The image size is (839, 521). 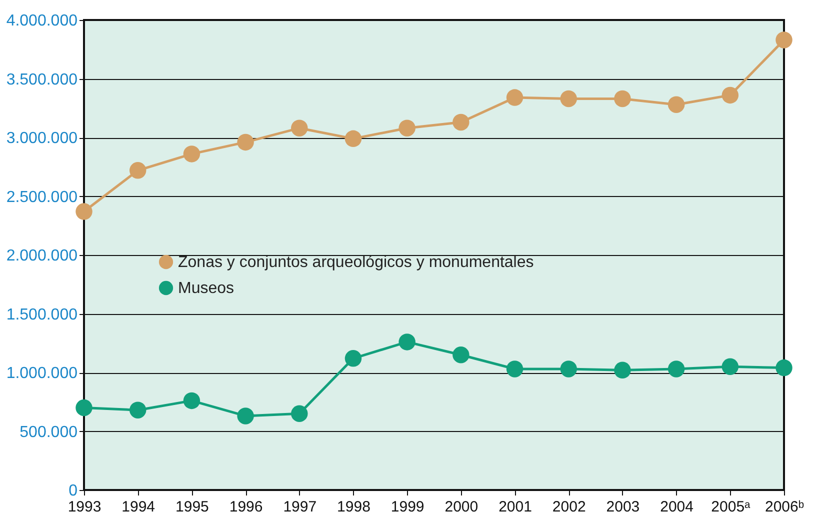 I want to click on x-tick-label: 1994, so click(x=139, y=507).